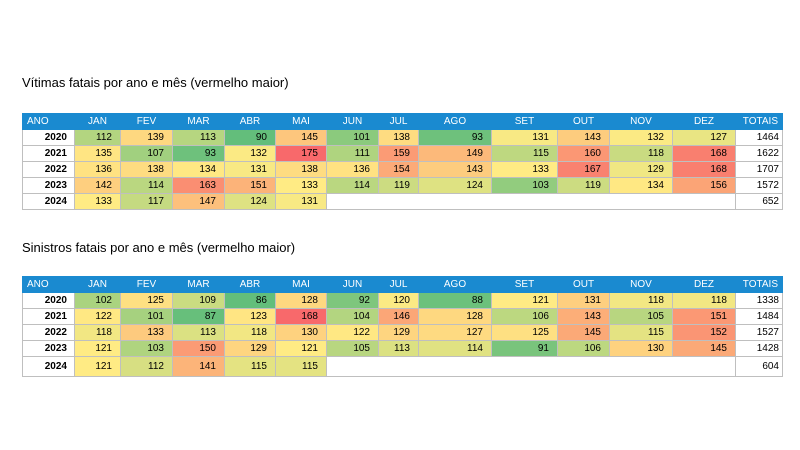 This screenshot has height=450, width=800. I want to click on header-month: ABR, so click(250, 284).